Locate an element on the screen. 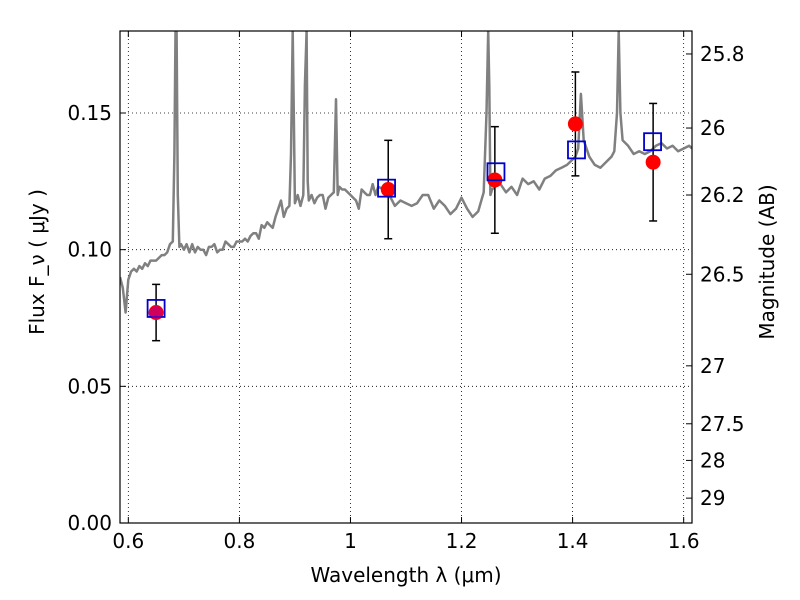 The height and width of the screenshot is (600, 800). y-tick-label: 0.15 is located at coordinates (89, 113).